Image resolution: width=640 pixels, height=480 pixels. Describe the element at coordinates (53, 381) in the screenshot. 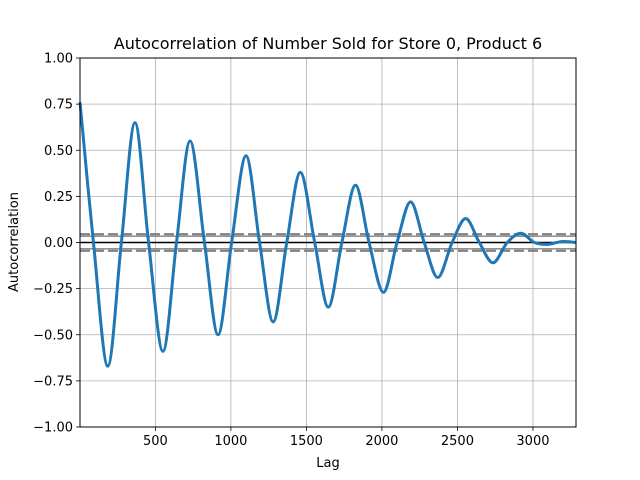

I see `y-tick-label: −0.75` at that location.